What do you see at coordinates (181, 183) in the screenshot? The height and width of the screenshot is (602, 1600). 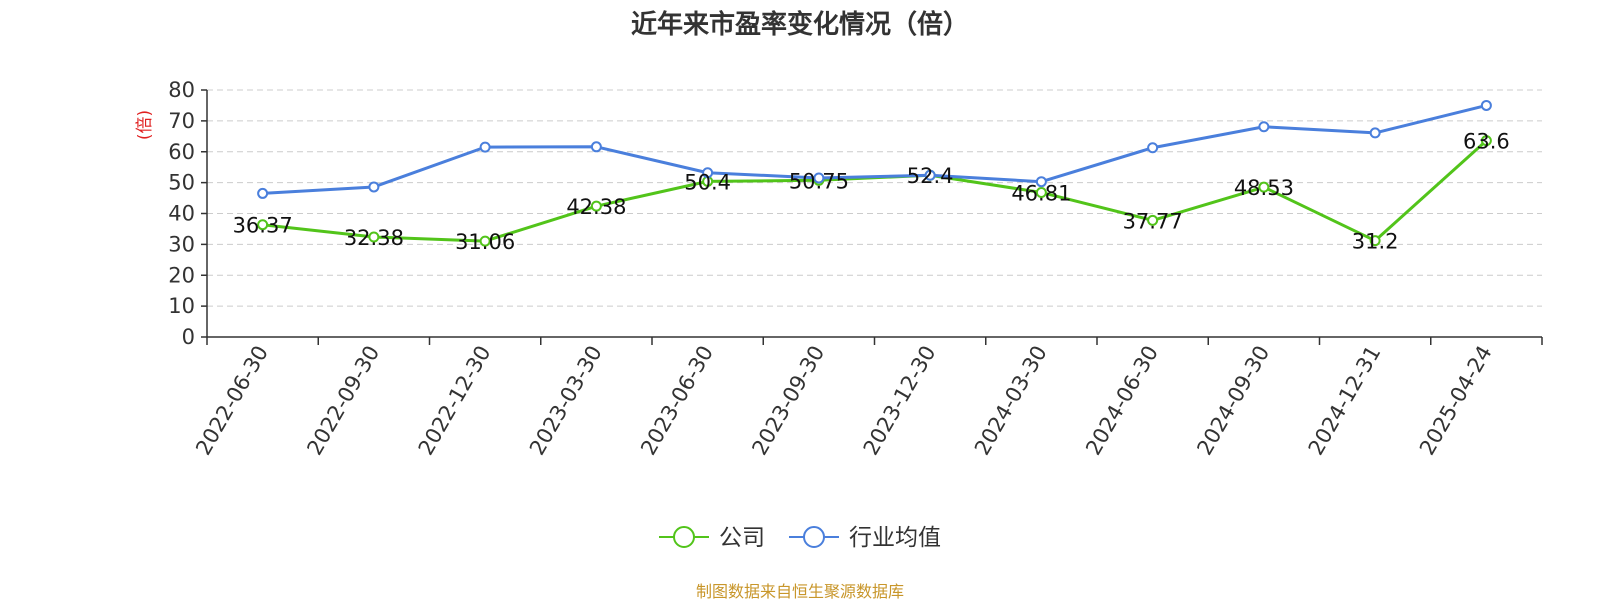 I see `y-tick-label: 50` at bounding box center [181, 183].